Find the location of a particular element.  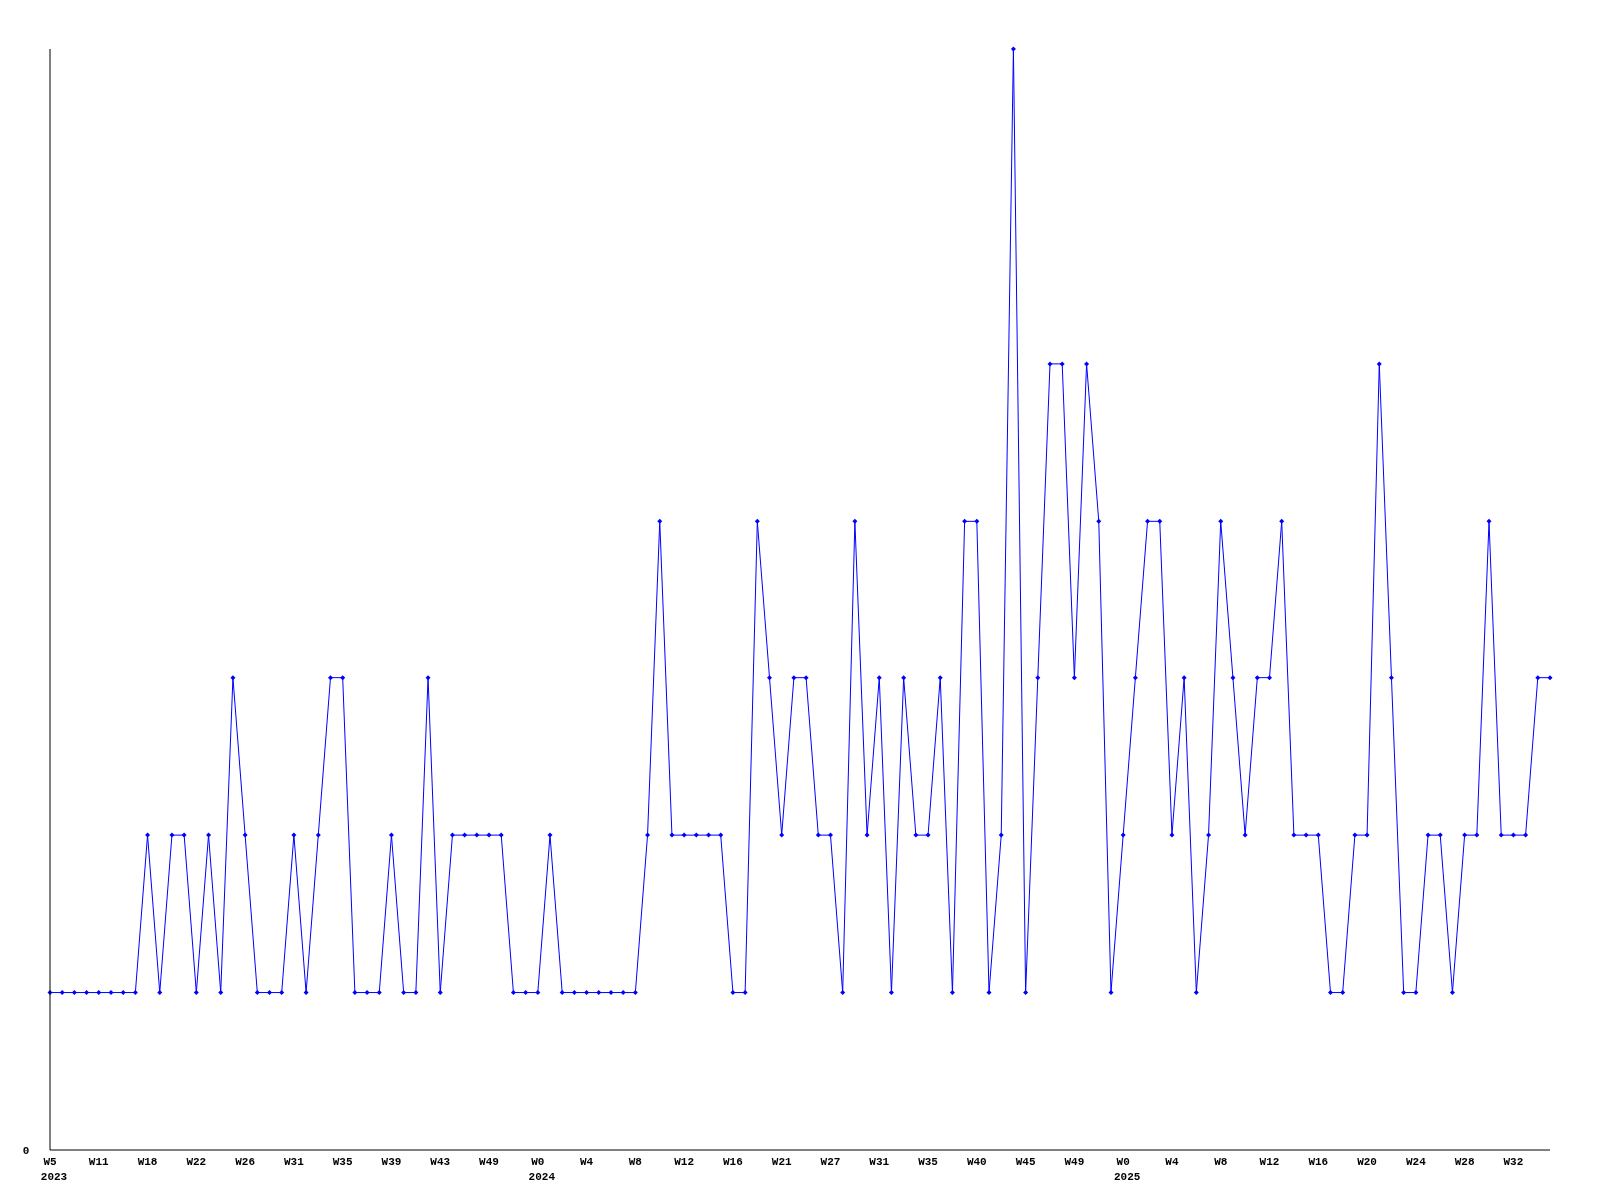

x-tick-label: W45 is located at coordinates (1025, 1162).